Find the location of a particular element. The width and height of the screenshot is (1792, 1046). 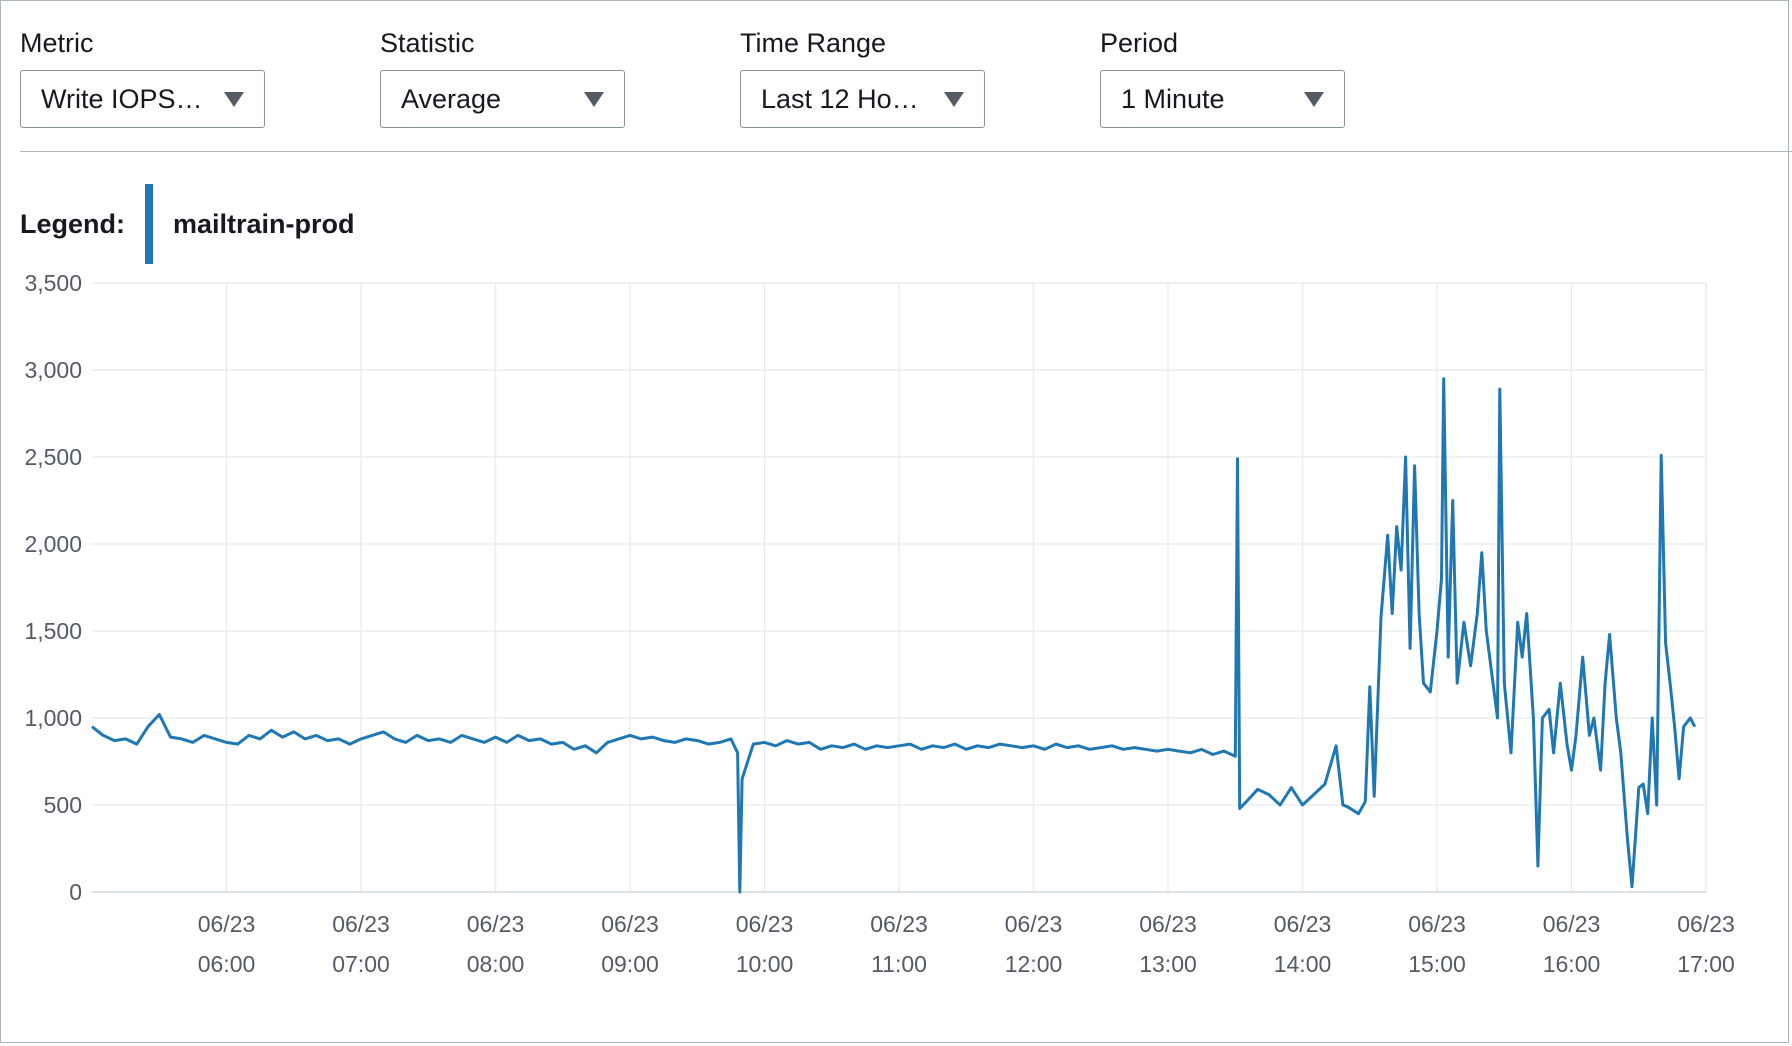

period-label: Period is located at coordinates (1139, 43).